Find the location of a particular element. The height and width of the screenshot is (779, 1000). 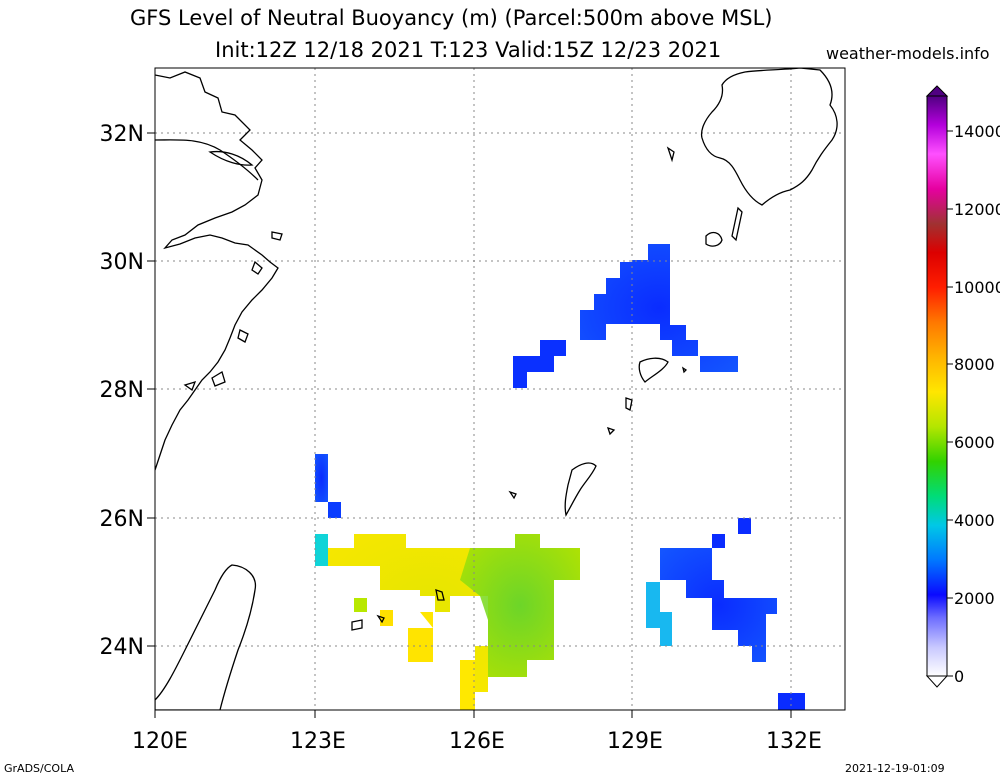

colorbar-top-arrow is located at coordinates (937, 91).